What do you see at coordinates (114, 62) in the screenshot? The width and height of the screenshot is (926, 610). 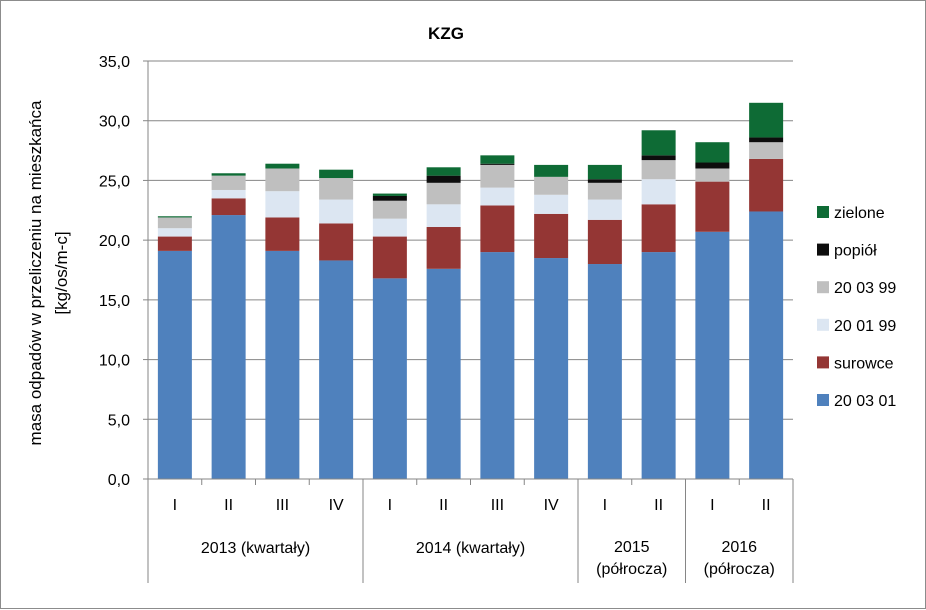 I see `y-tick-label: 35,0` at bounding box center [114, 62].